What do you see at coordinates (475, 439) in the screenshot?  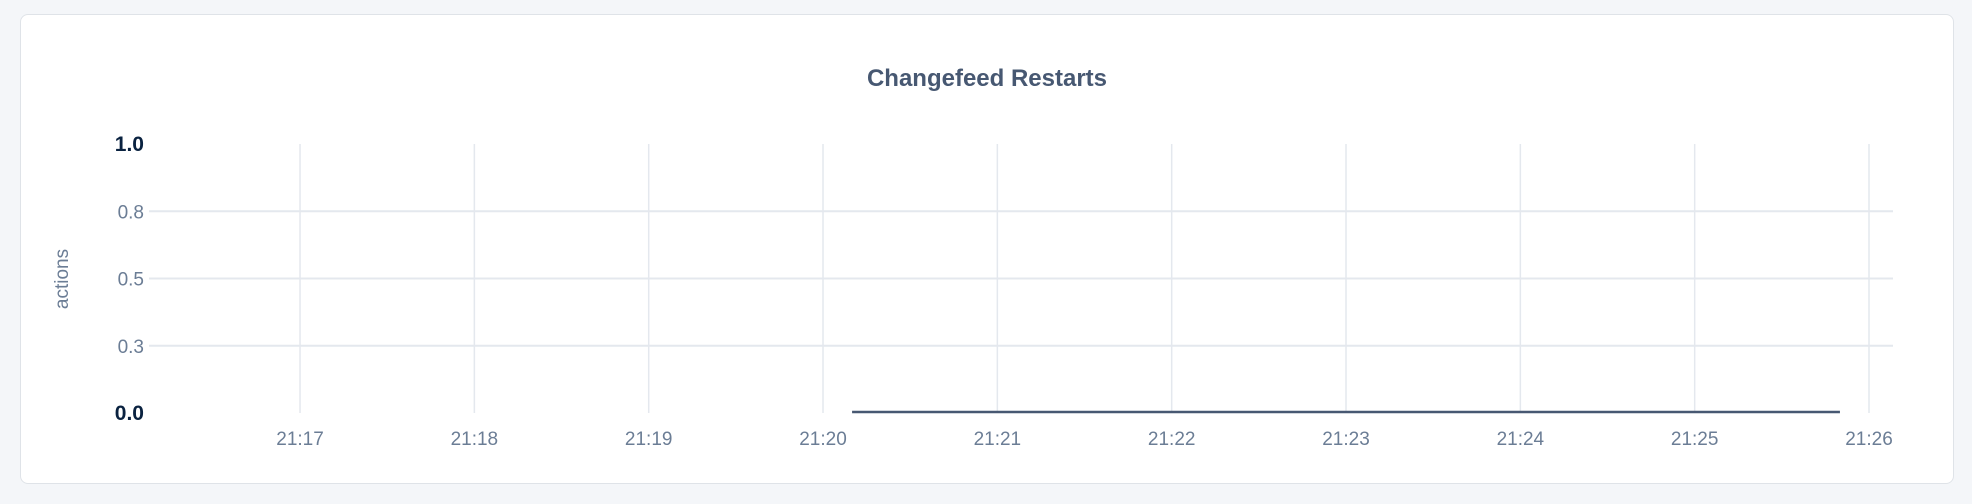 I see `x-tick-label: 21:18` at bounding box center [475, 439].